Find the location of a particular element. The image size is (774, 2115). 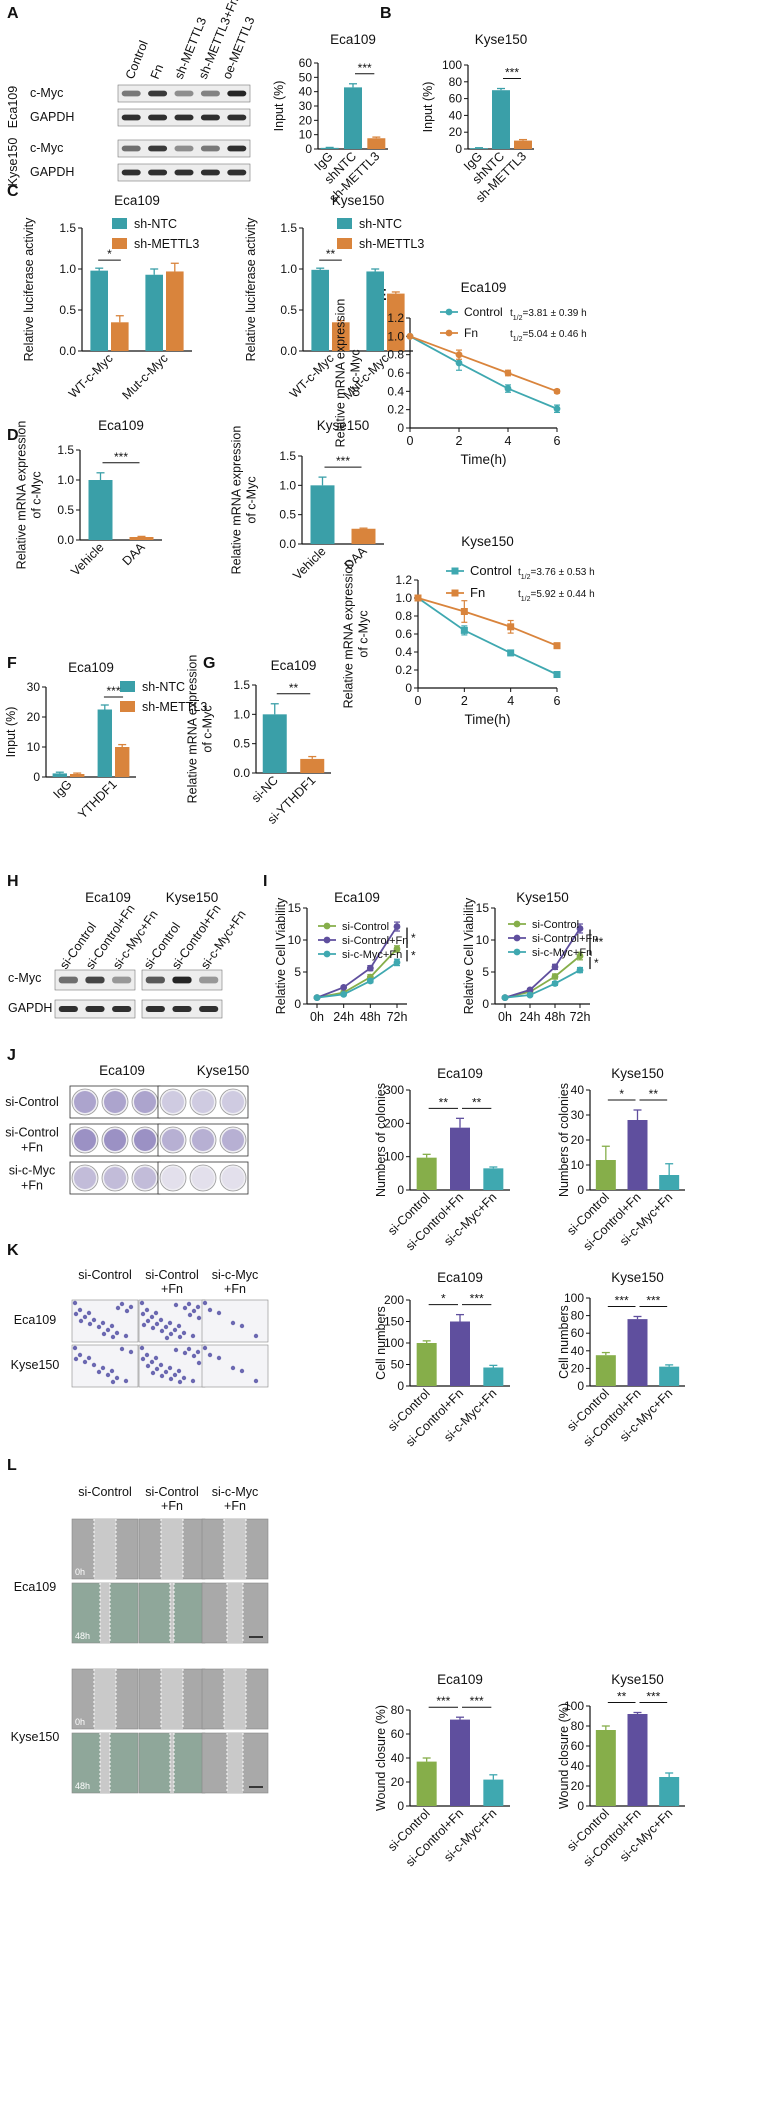

panel-letter-J: J is located at coordinates (11, 1055).